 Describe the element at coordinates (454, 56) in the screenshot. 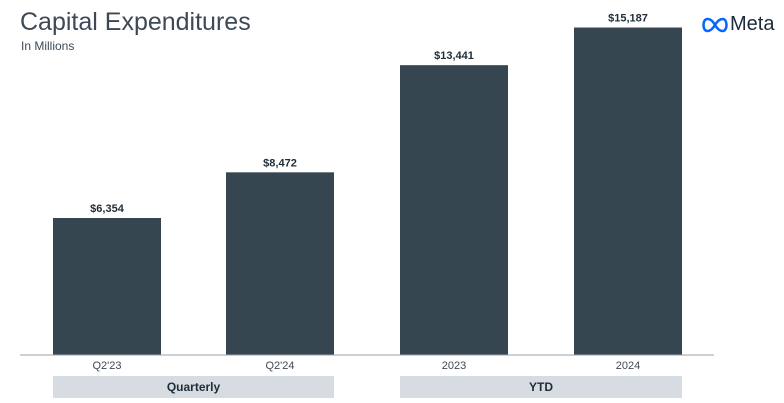

I see `data-label: $13,441` at that location.